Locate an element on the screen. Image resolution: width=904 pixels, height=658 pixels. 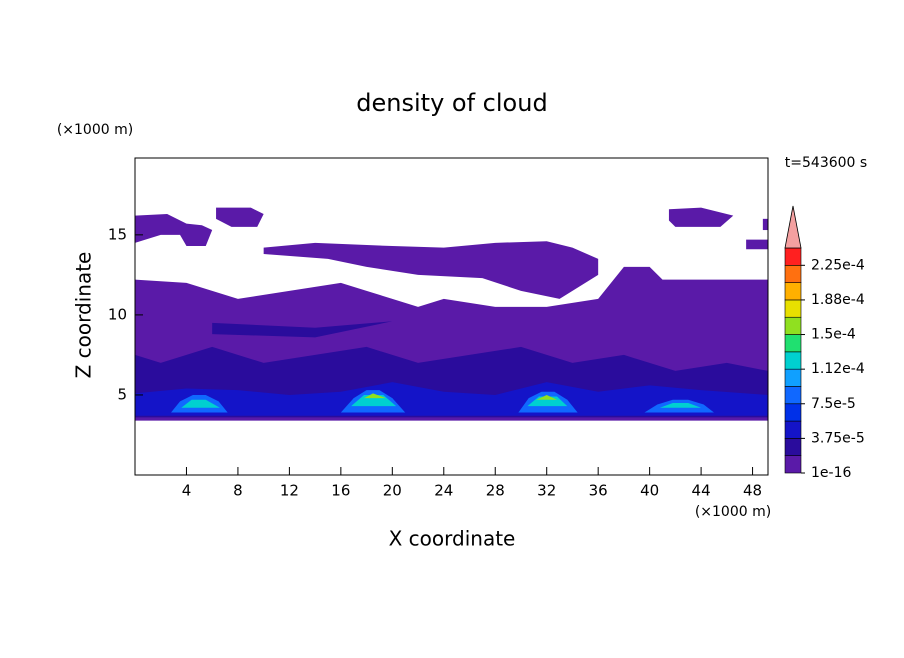
colorbar-tick-label: 1.5e-4 is located at coordinates (833, 335).